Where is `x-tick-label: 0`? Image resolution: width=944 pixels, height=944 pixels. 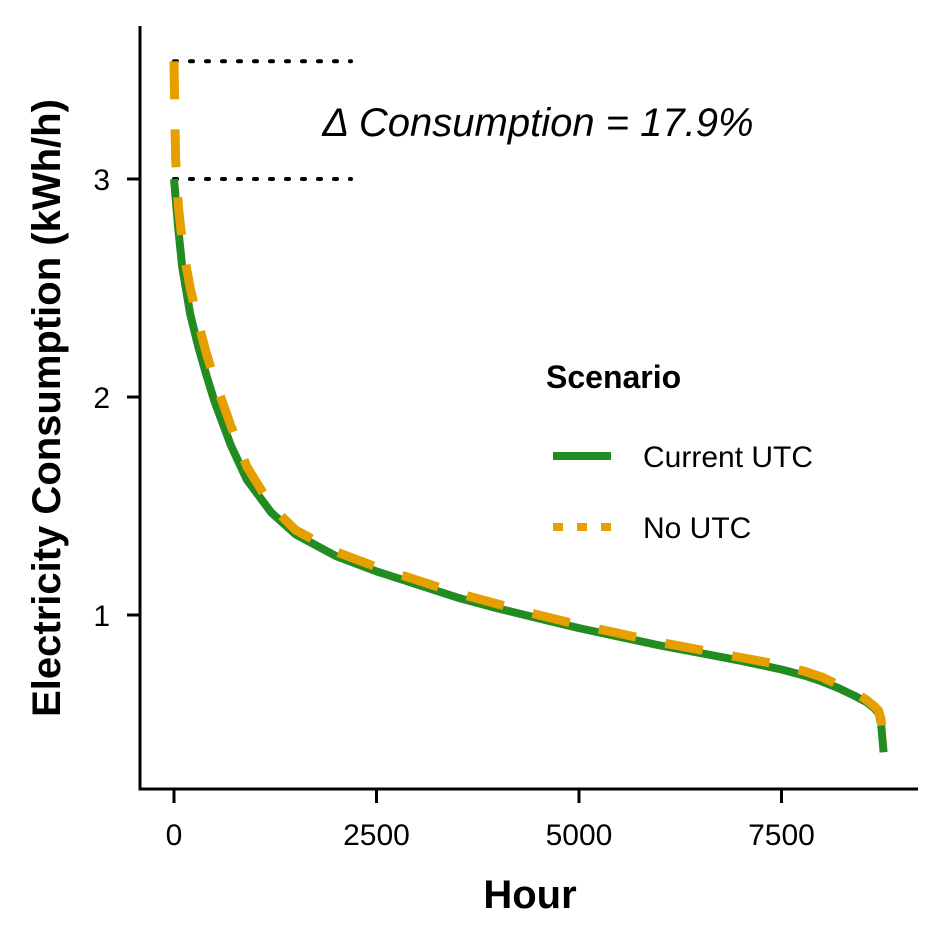
x-tick-label: 0 is located at coordinates (174, 835).